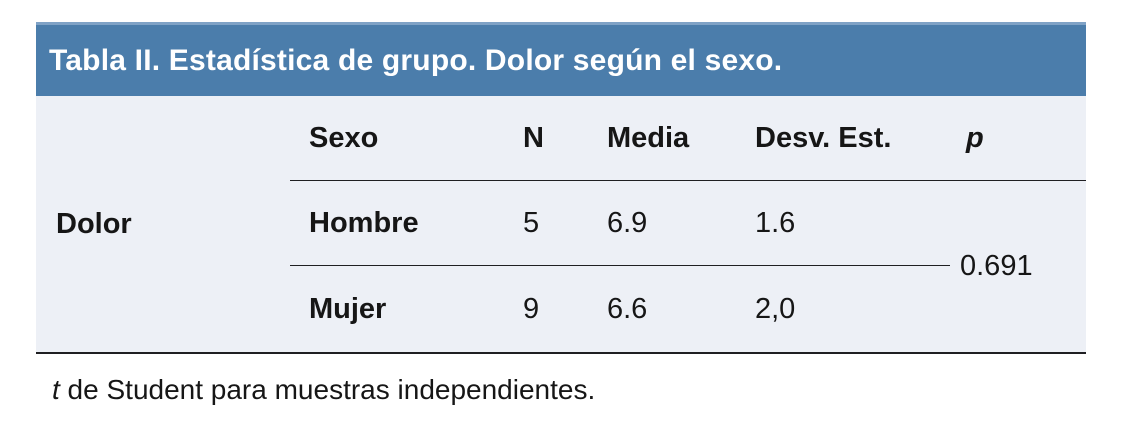 The width and height of the screenshot is (1129, 423). What do you see at coordinates (775, 308) in the screenshot?
I see `table-cell-desv-mujer: 2,0` at bounding box center [775, 308].